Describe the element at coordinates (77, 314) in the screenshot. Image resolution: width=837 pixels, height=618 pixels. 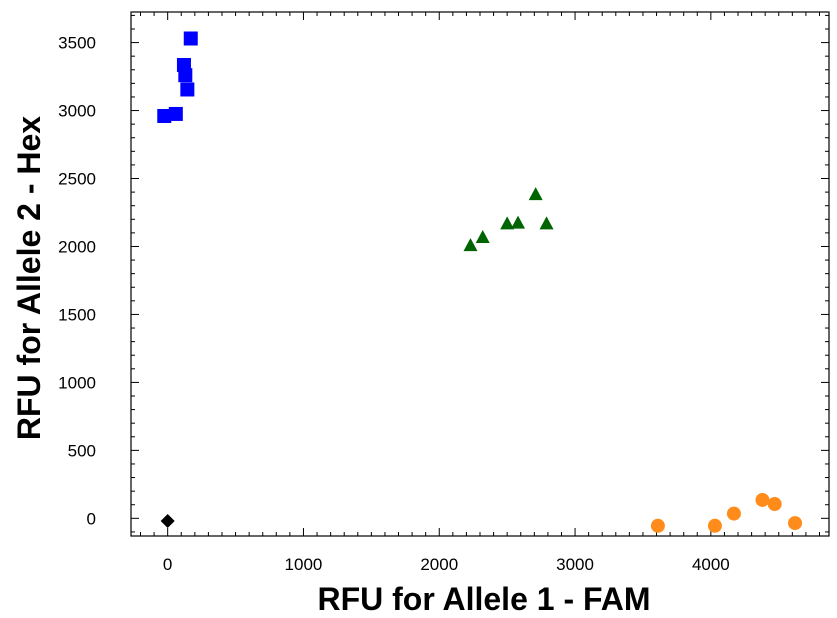
I see `y-tick-label: 1500` at that location.